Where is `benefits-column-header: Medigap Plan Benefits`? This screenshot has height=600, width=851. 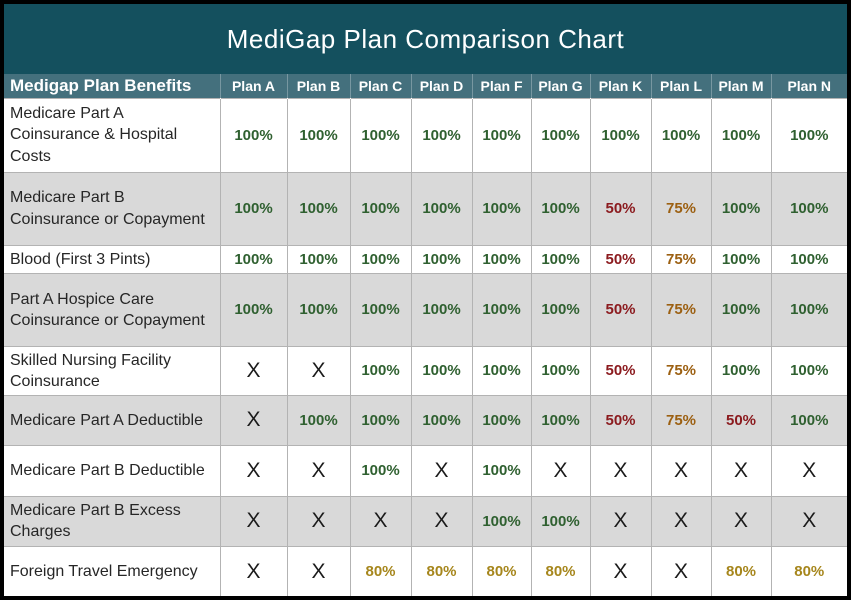
benefits-column-header: Medigap Plan Benefits is located at coordinates (101, 85).